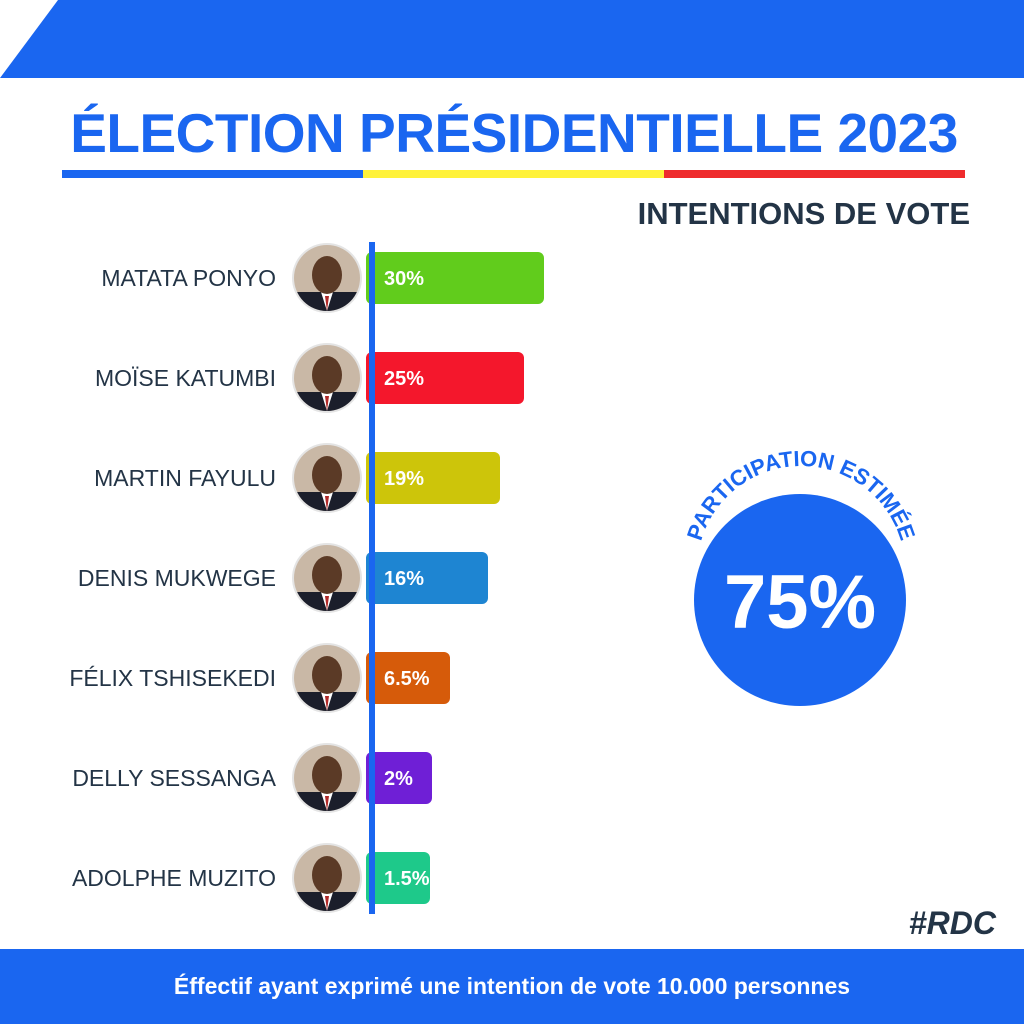  Describe the element at coordinates (188, 278) in the screenshot. I see `candidate-label: MATATA PONYO` at that location.